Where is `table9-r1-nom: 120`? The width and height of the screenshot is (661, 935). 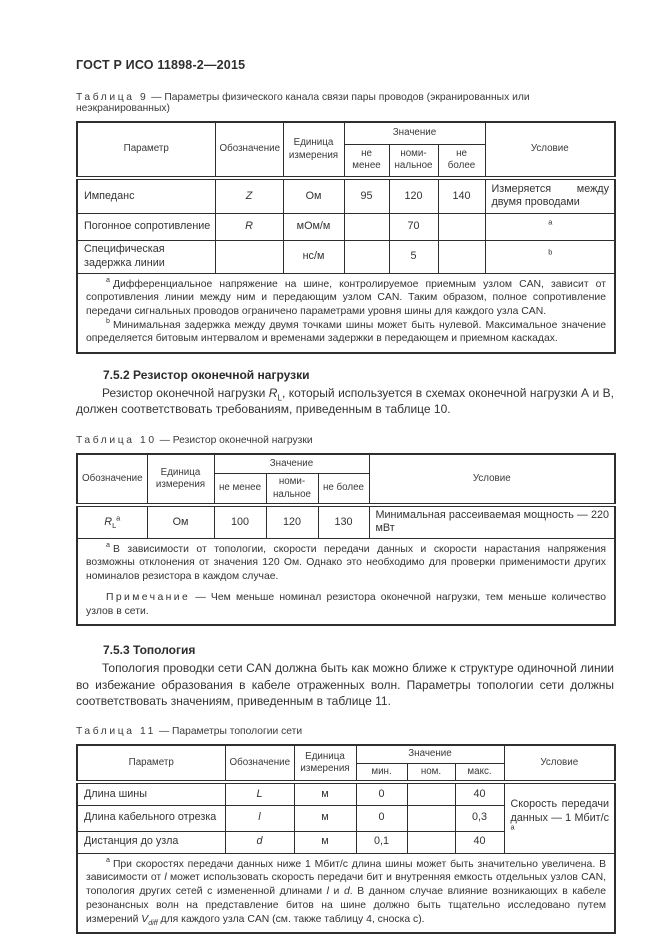 table9-r1-nom: 120 is located at coordinates (413, 195).